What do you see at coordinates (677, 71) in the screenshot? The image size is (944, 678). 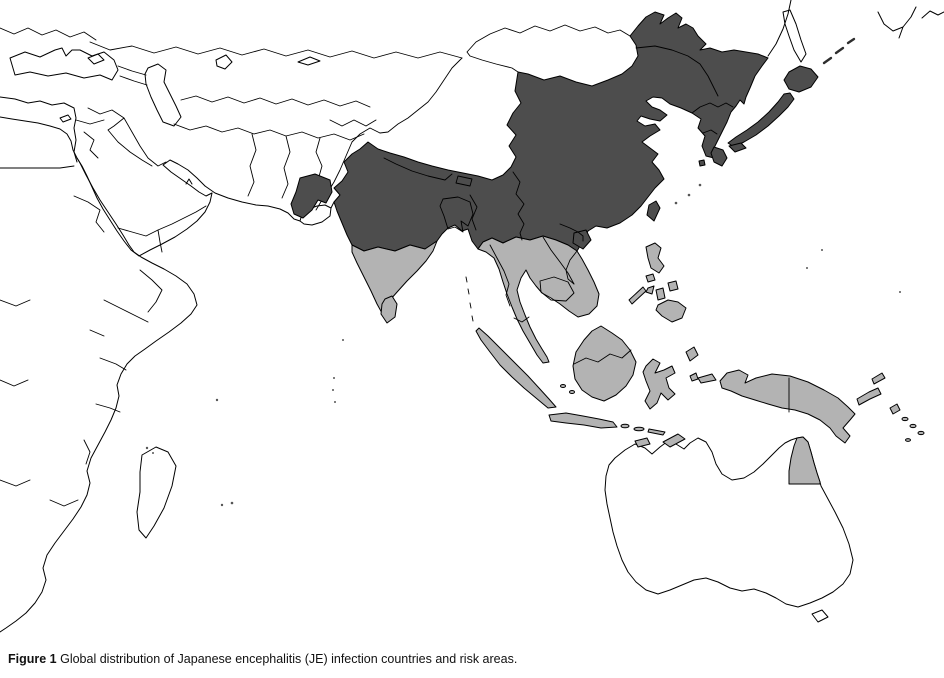 I see `amur-russia-china-border` at bounding box center [677, 71].